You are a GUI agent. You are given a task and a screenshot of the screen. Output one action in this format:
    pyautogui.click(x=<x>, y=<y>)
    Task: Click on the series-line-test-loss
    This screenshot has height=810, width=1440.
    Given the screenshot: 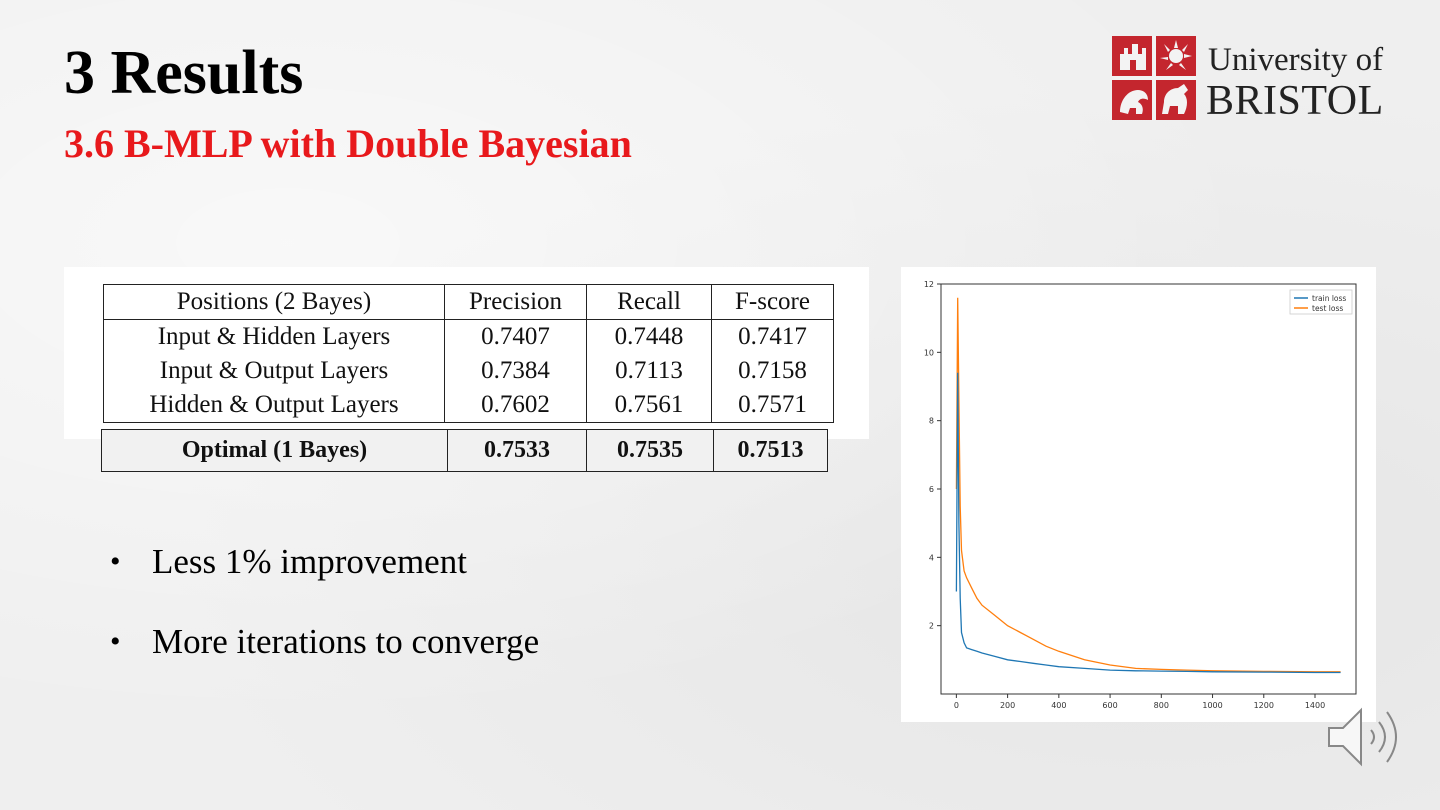 What is the action you would take?
    pyautogui.click(x=1148, y=485)
    